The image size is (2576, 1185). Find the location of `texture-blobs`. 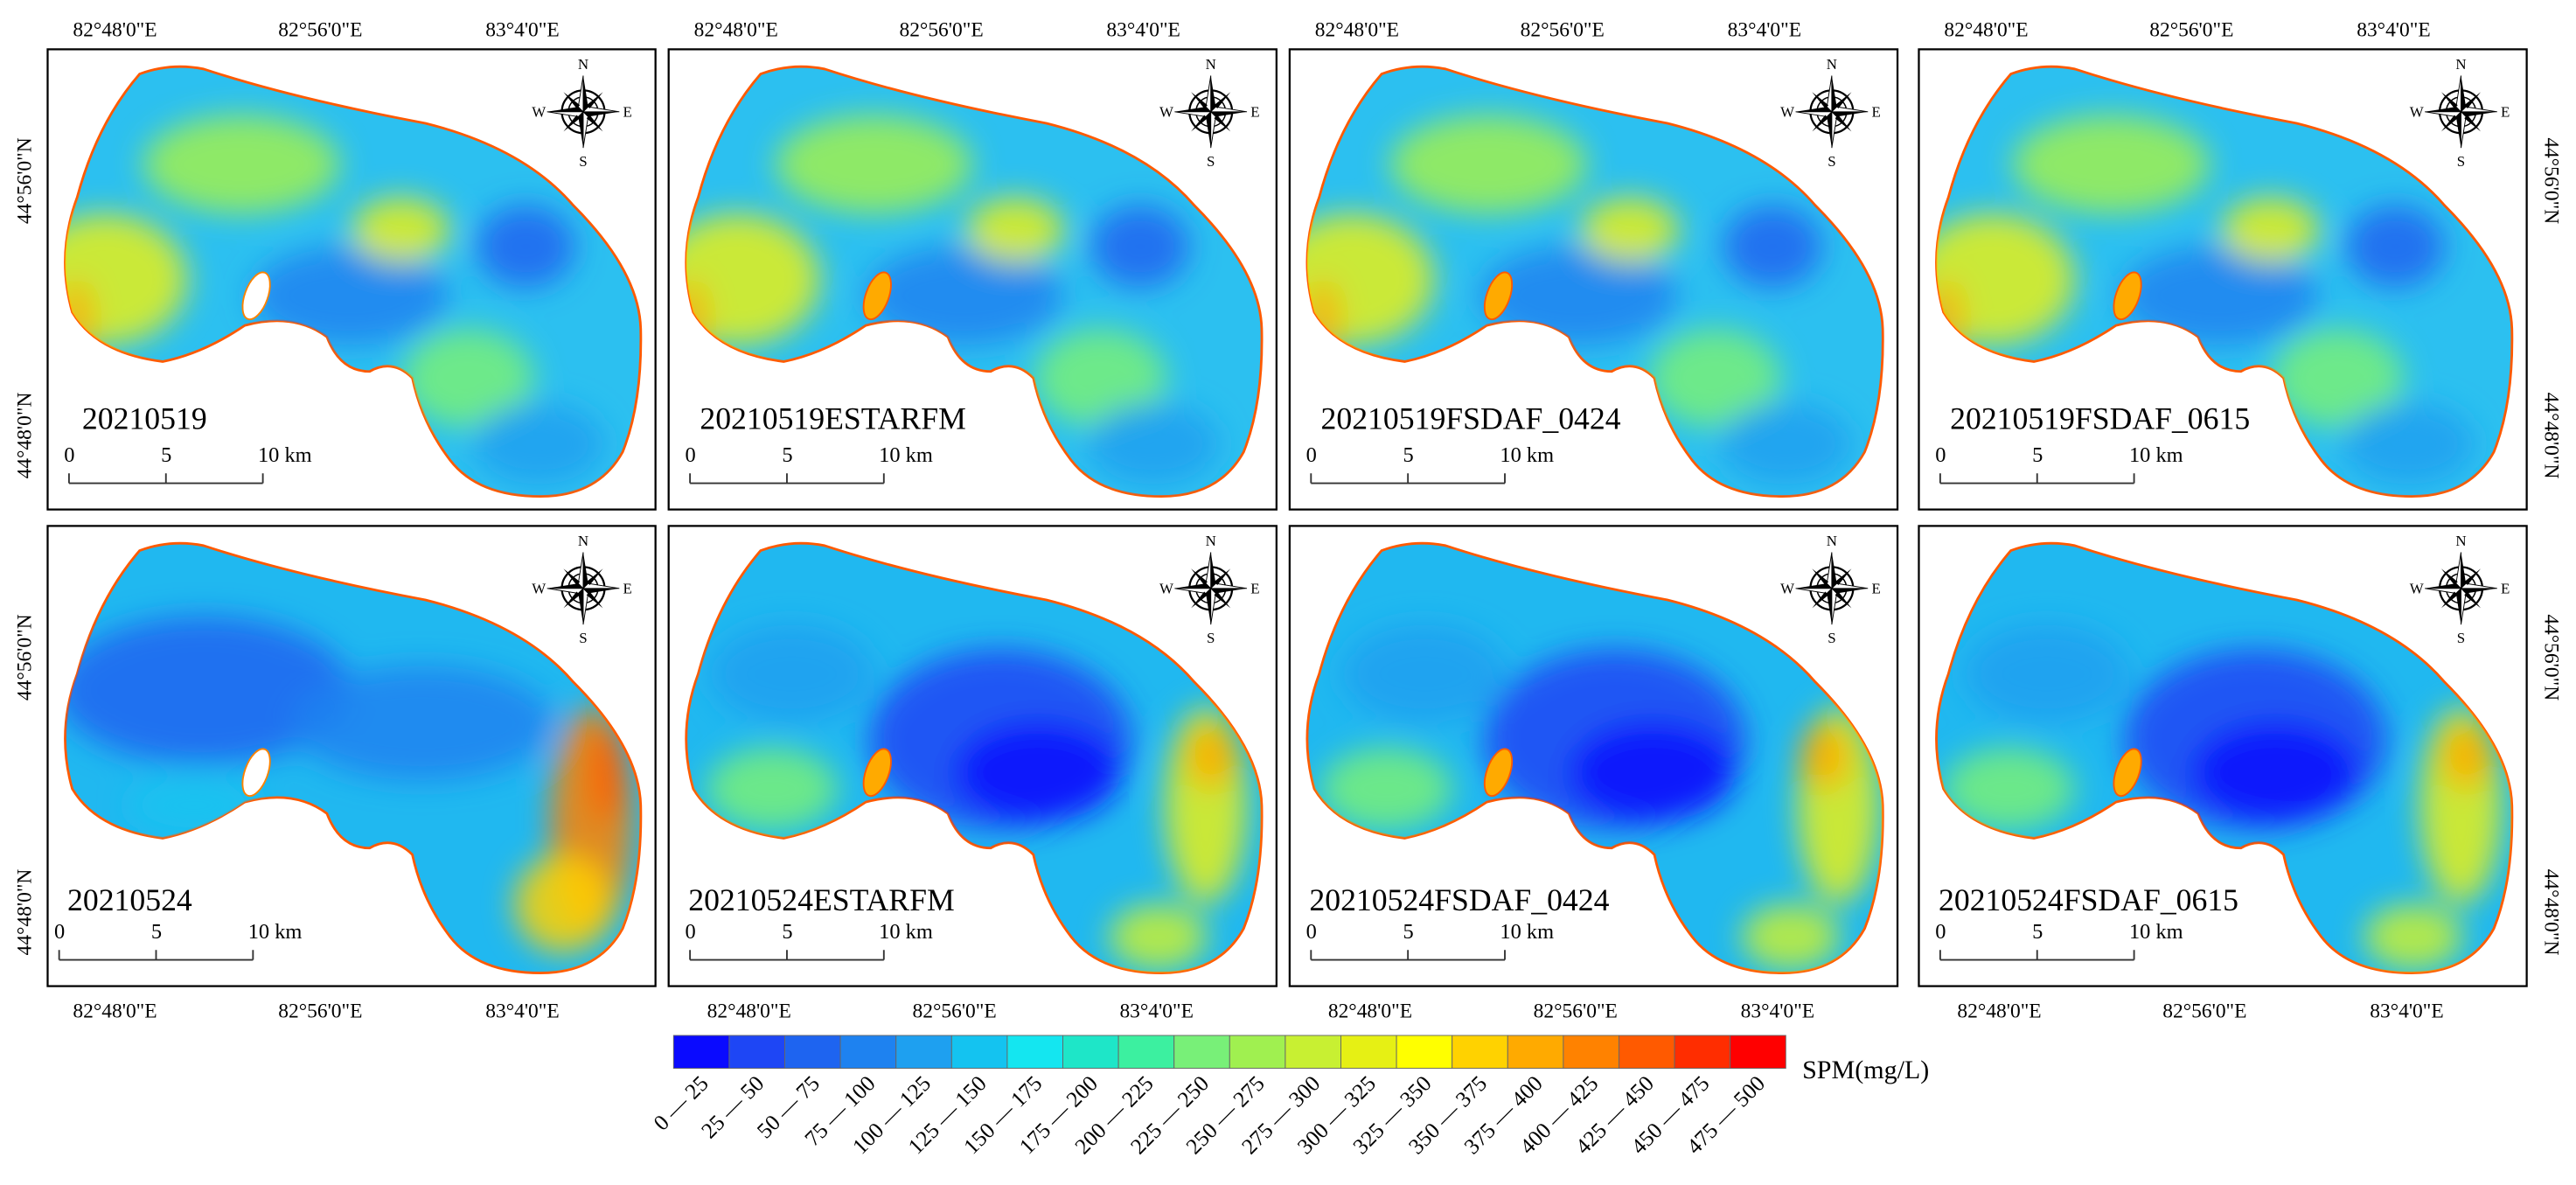

texture-blobs is located at coordinates (1600, 797).